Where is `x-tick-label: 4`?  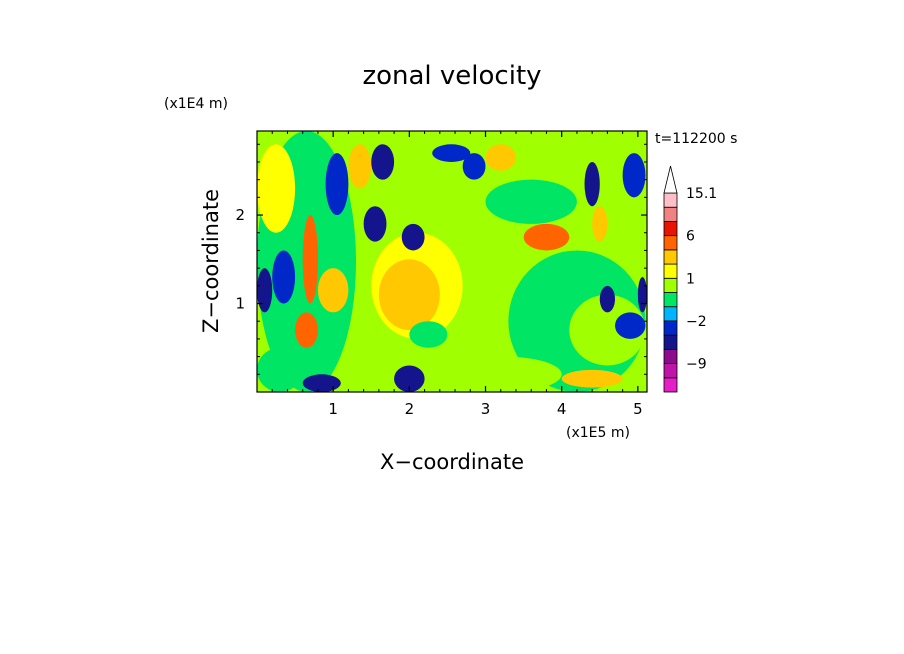
x-tick-label: 4 is located at coordinates (562, 409).